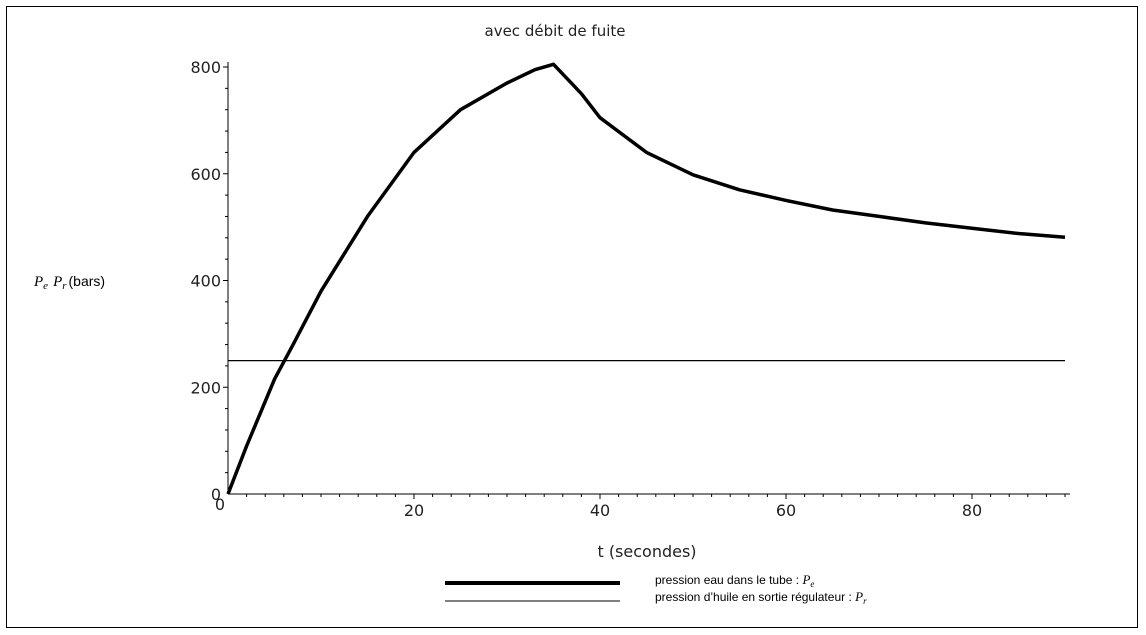  I want to click on y-tick-labels: 0 200 400 600 800, so click(205, 281).